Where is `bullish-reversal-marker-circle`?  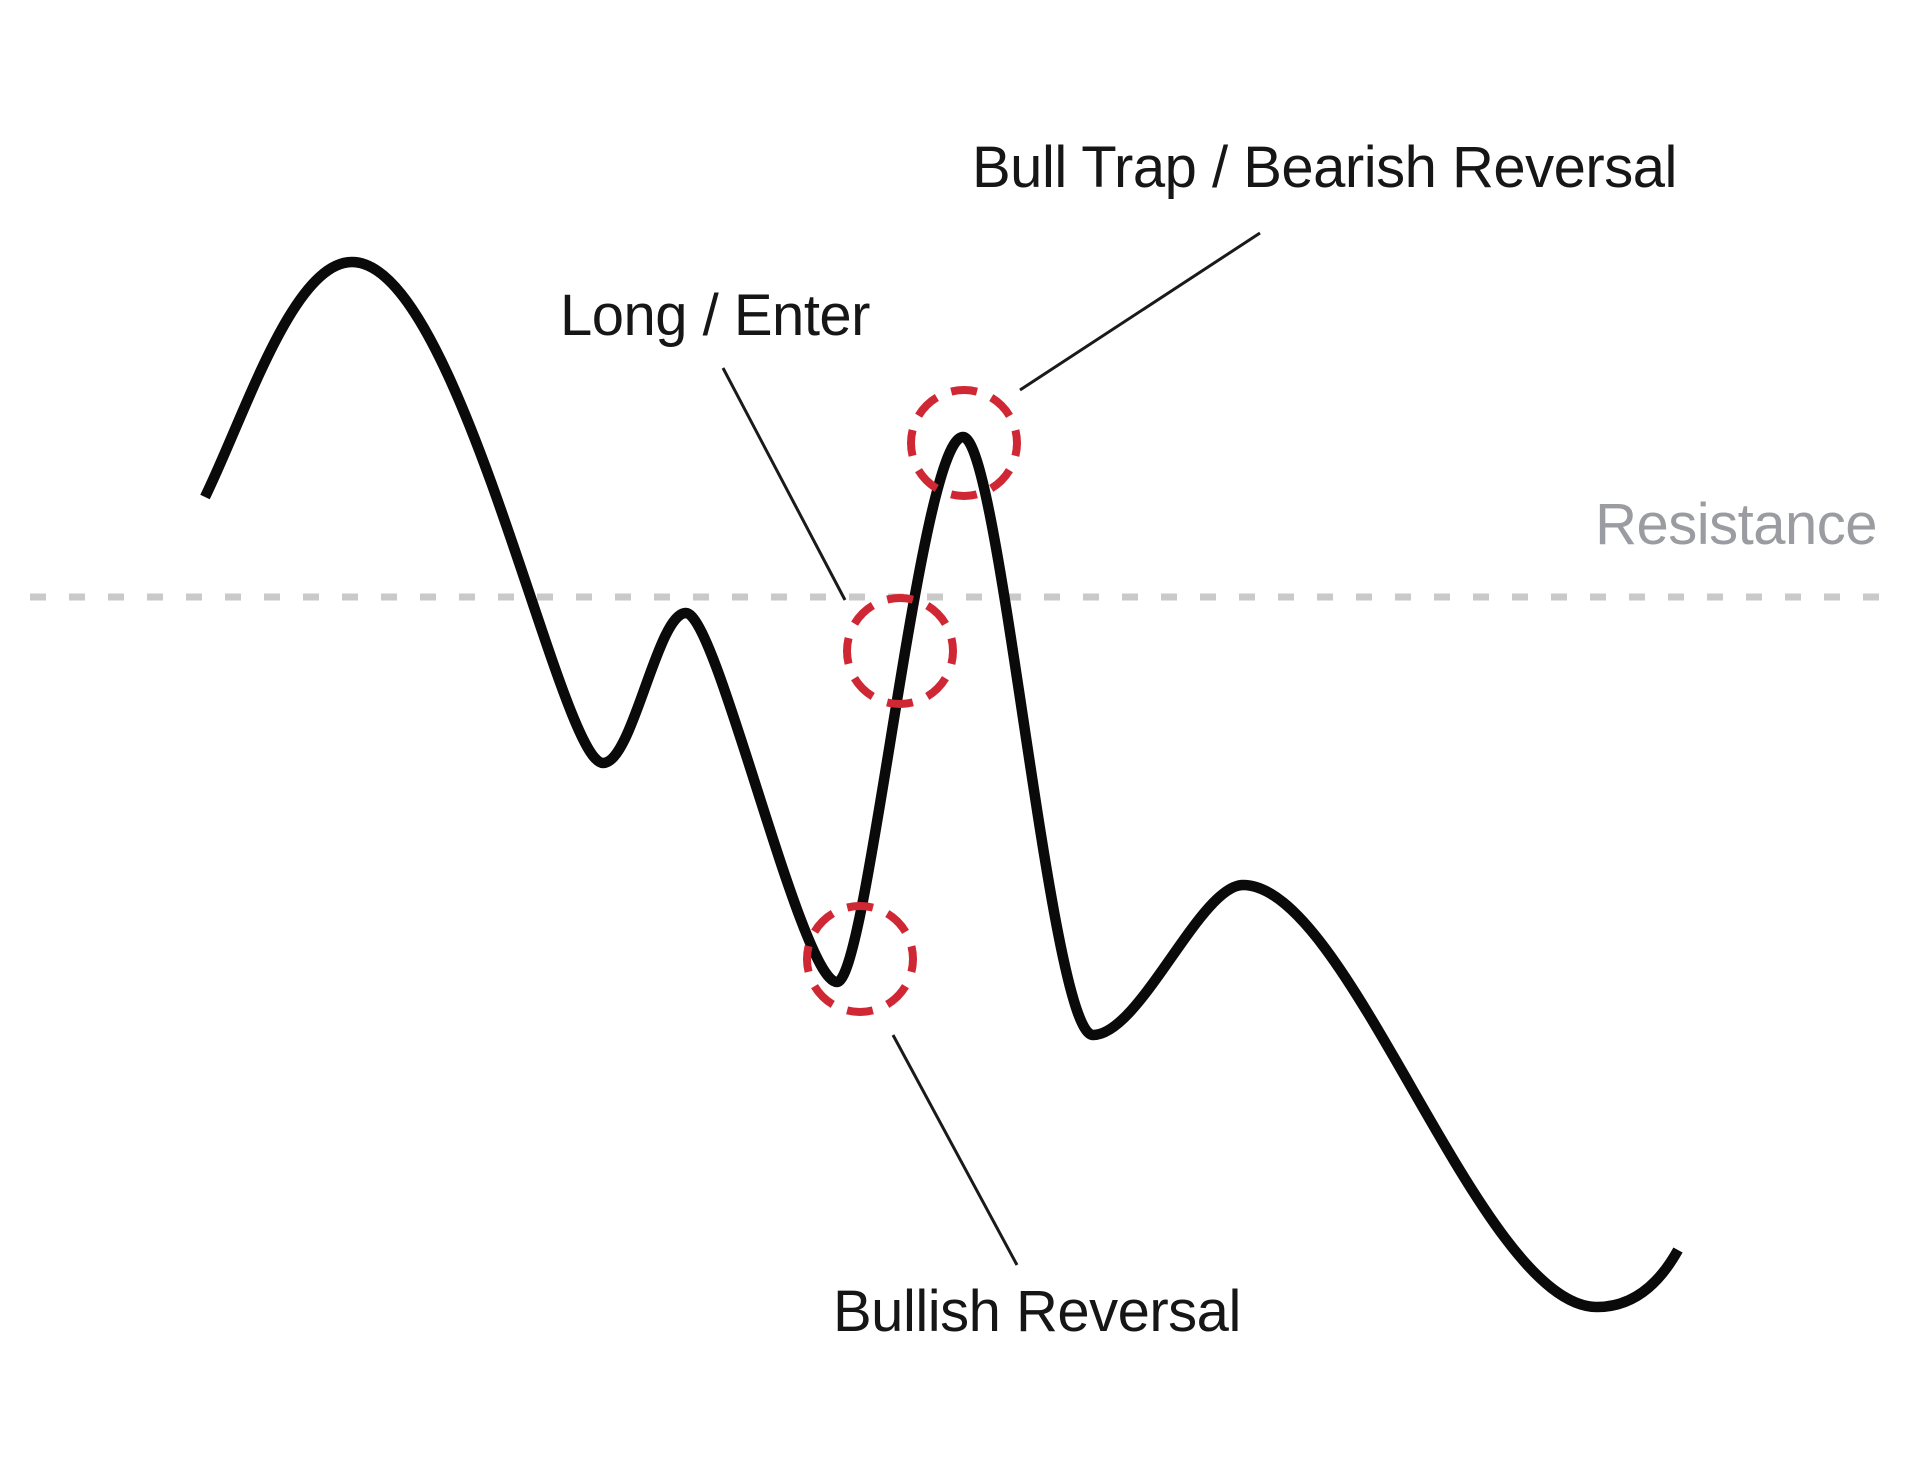
bullish-reversal-marker-circle is located at coordinates (860, 959).